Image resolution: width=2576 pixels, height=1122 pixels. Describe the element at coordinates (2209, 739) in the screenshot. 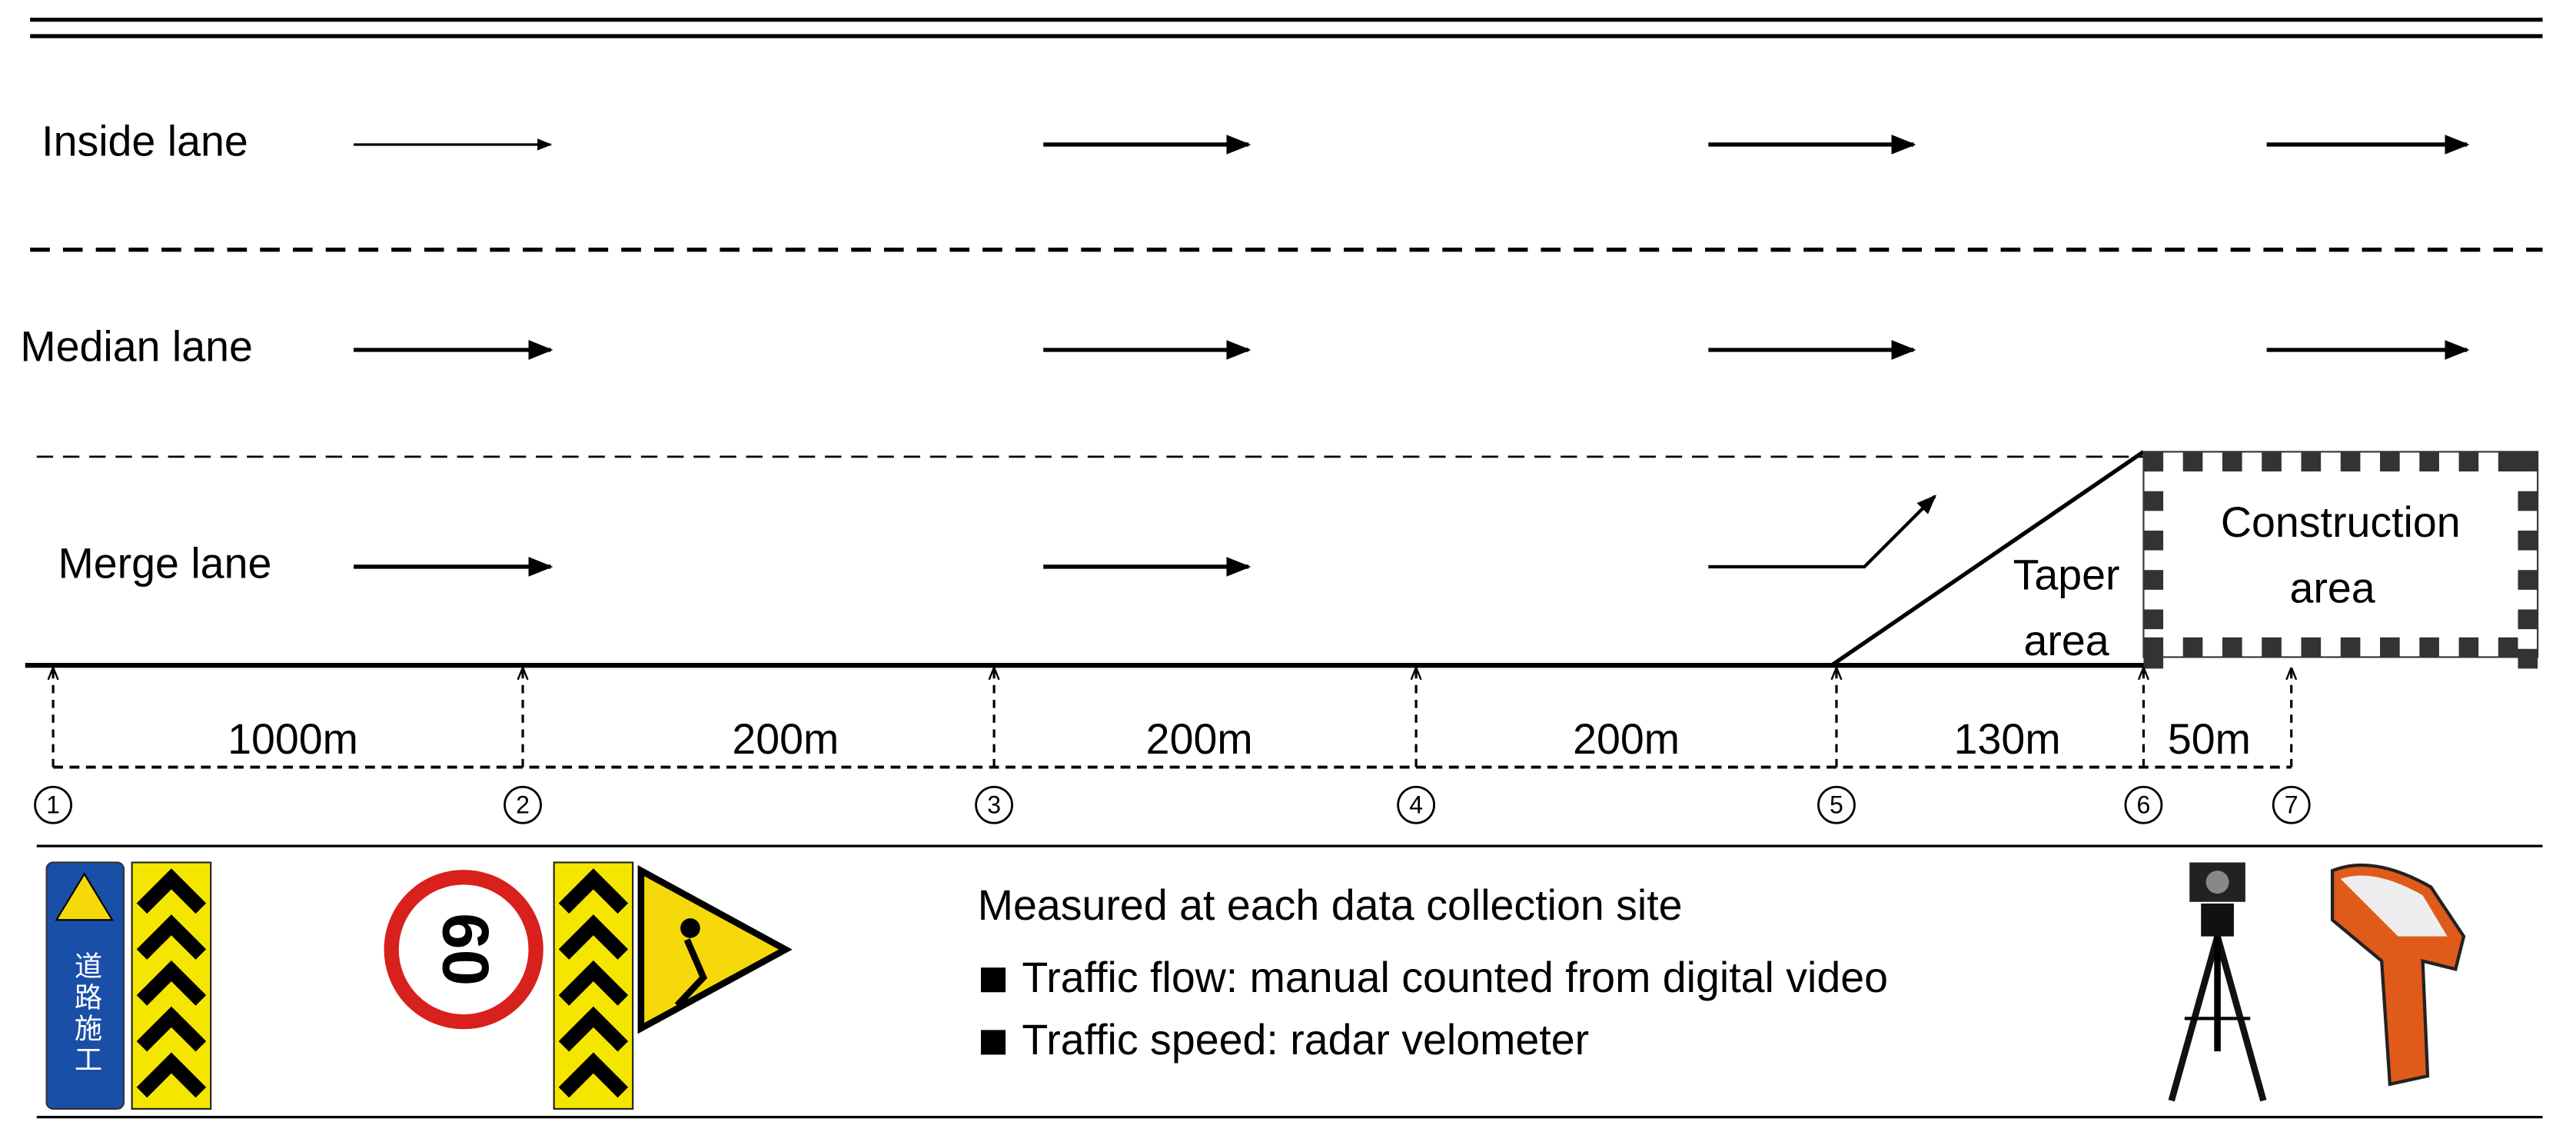

I see `distance-label: 50m` at that location.